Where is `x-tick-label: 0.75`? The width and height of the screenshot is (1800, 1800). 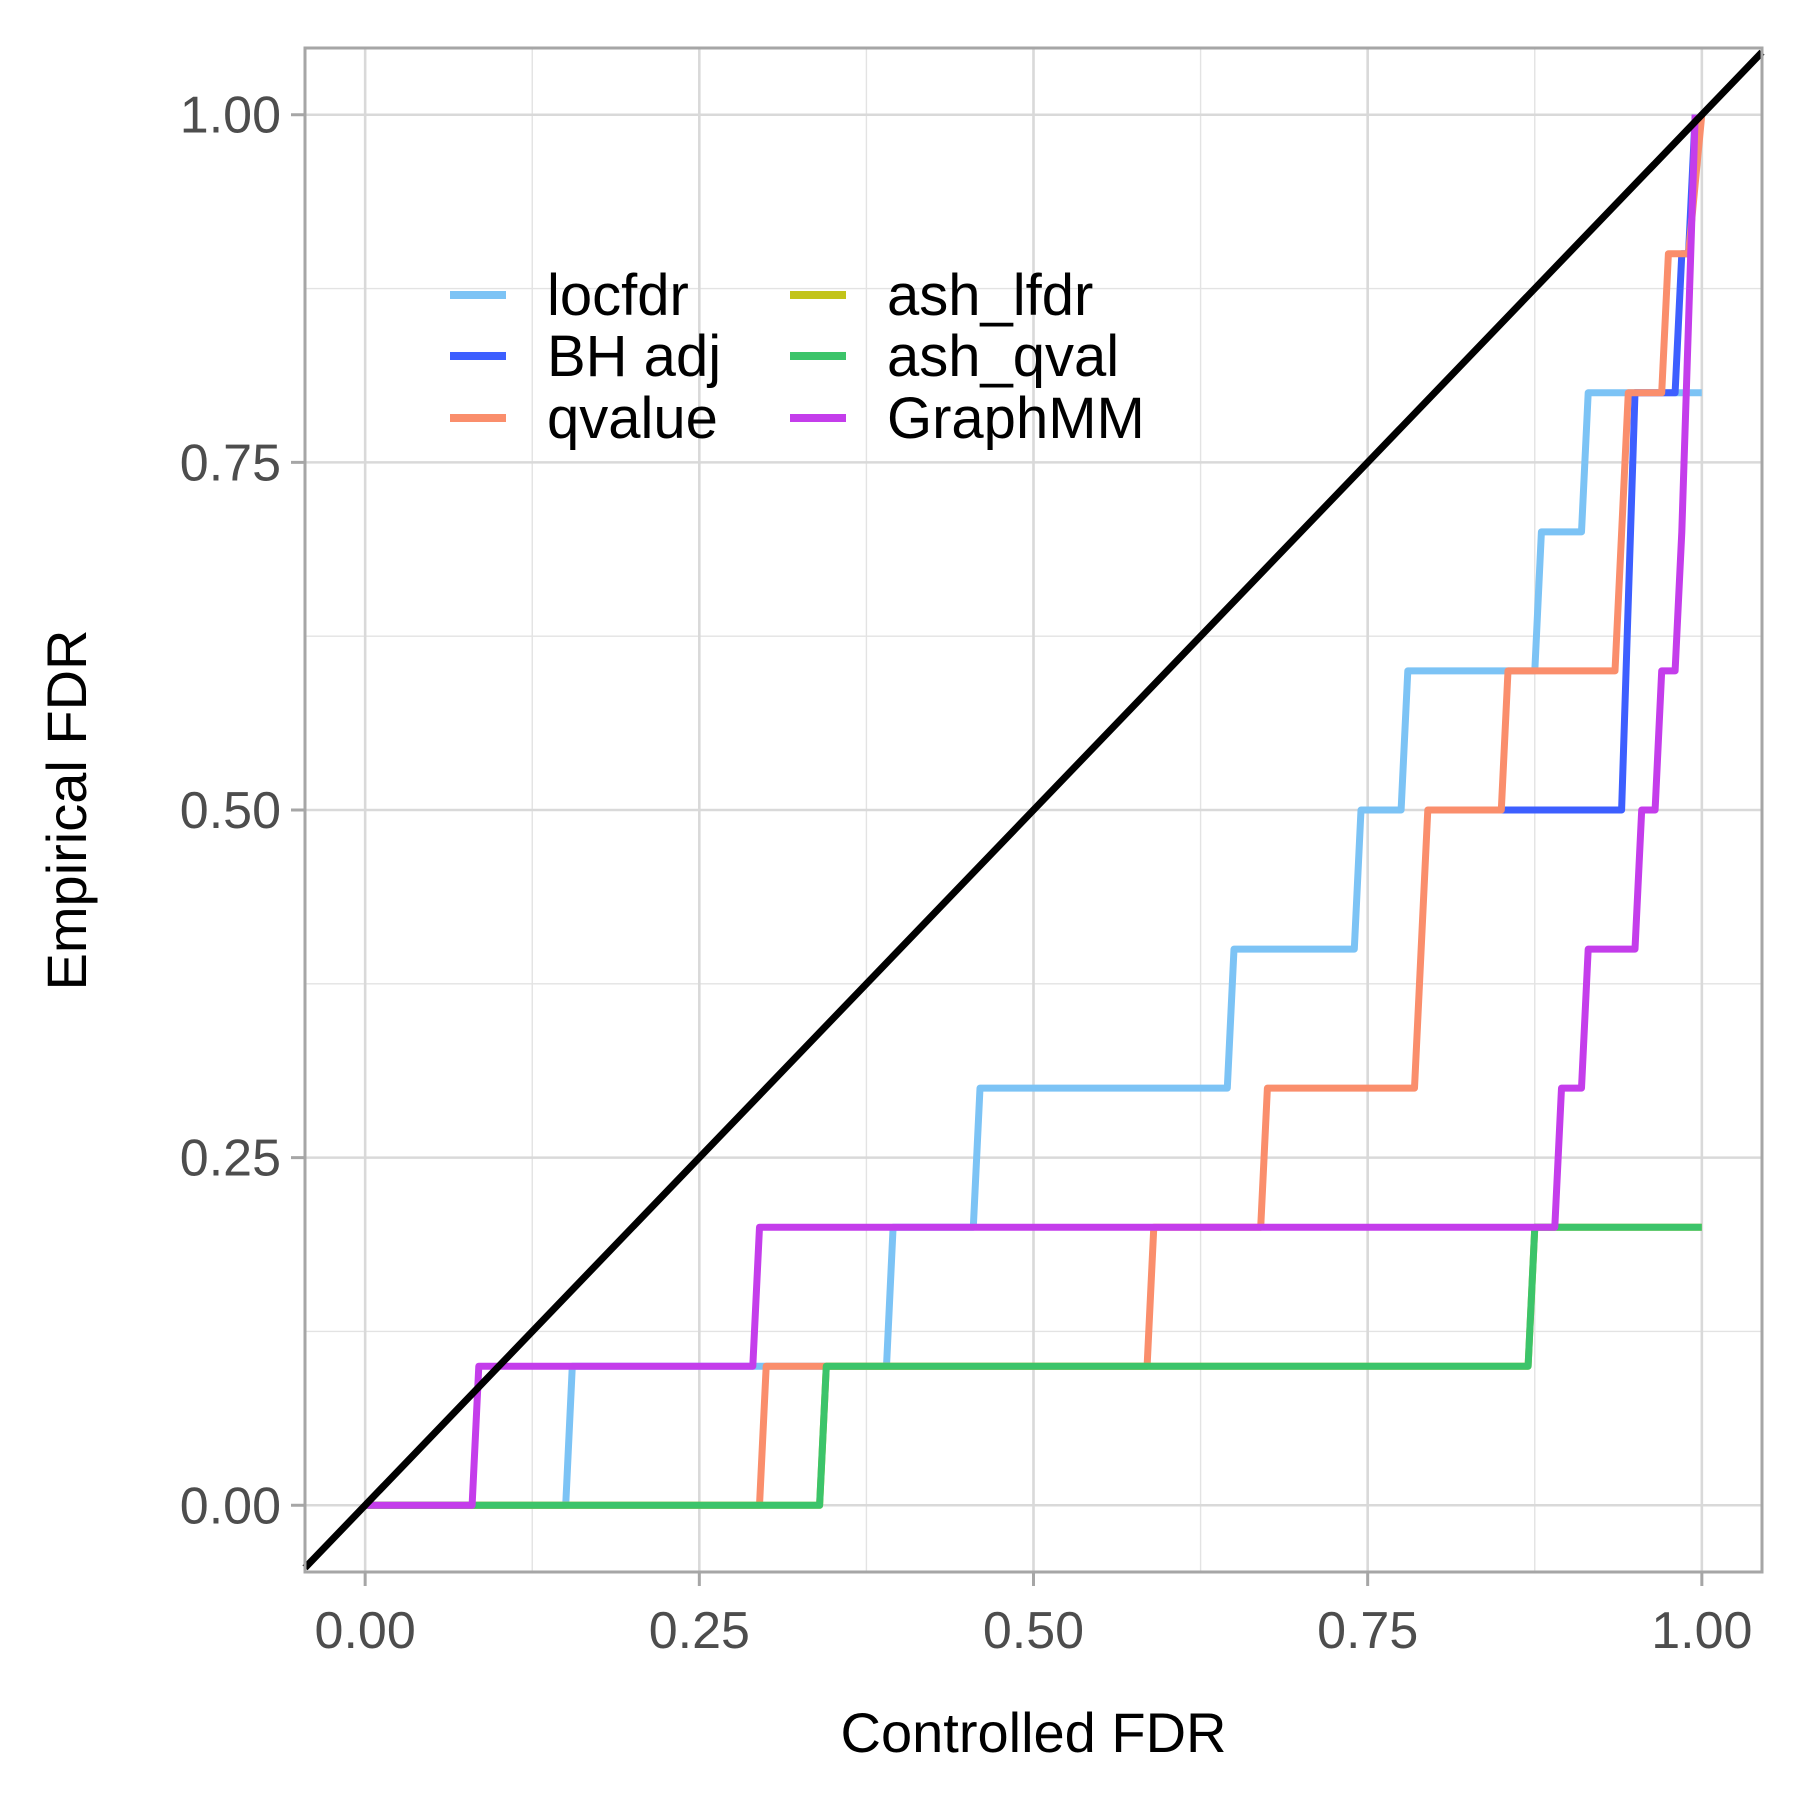 x-tick-label: 0.75 is located at coordinates (1367, 1631).